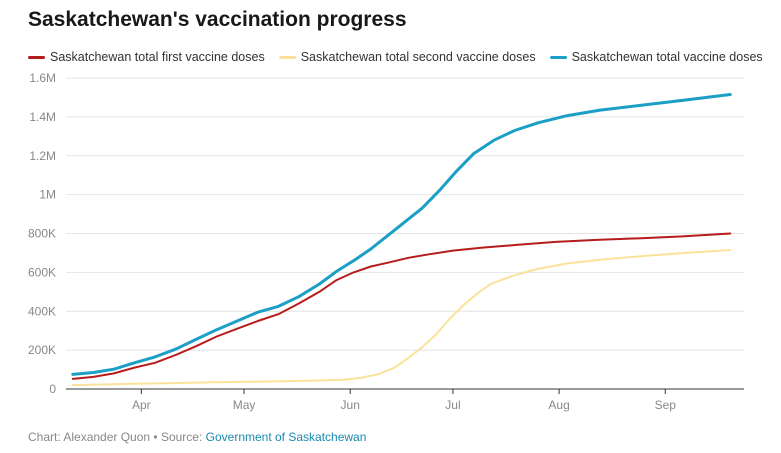 This screenshot has width=781, height=453. Describe the element at coordinates (52, 389) in the screenshot. I see `y-tick-label: 0` at that location.